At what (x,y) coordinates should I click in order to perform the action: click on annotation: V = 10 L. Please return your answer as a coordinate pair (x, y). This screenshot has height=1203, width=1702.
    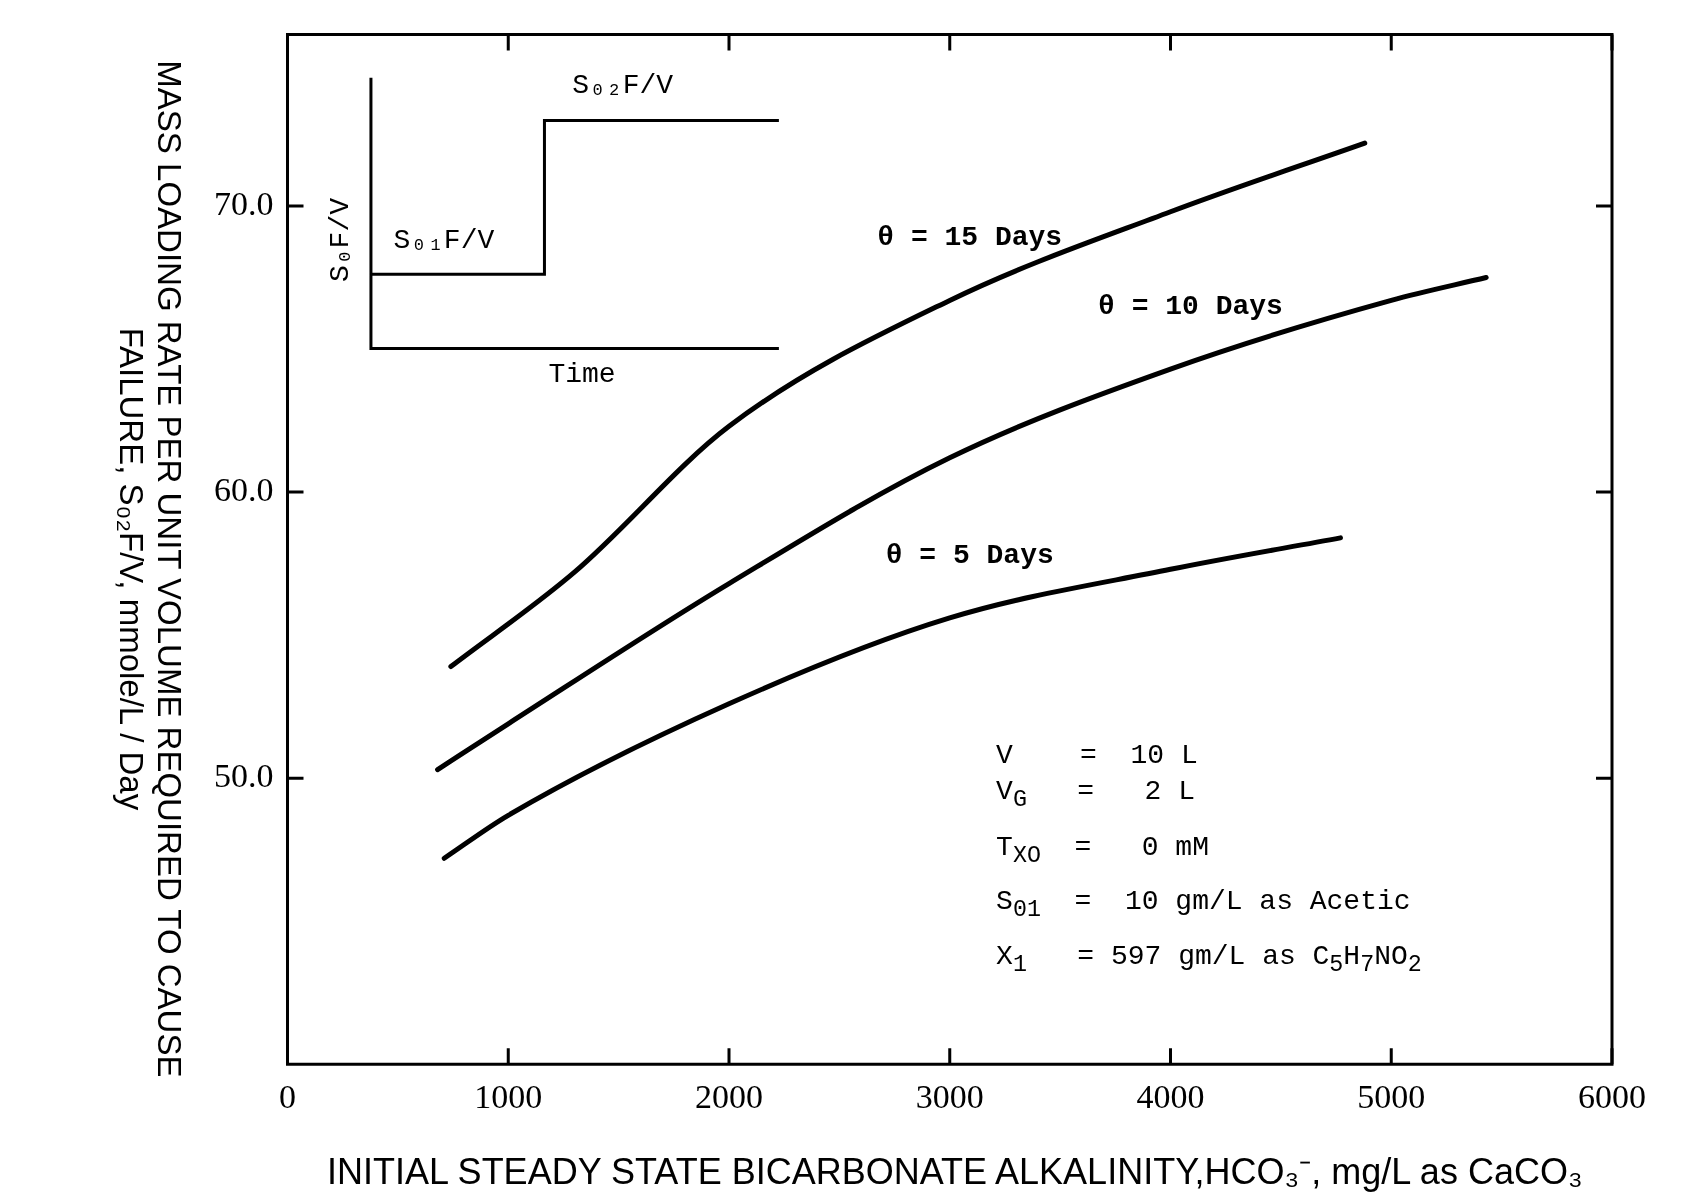
    Looking at the image, I should click on (1097, 755).